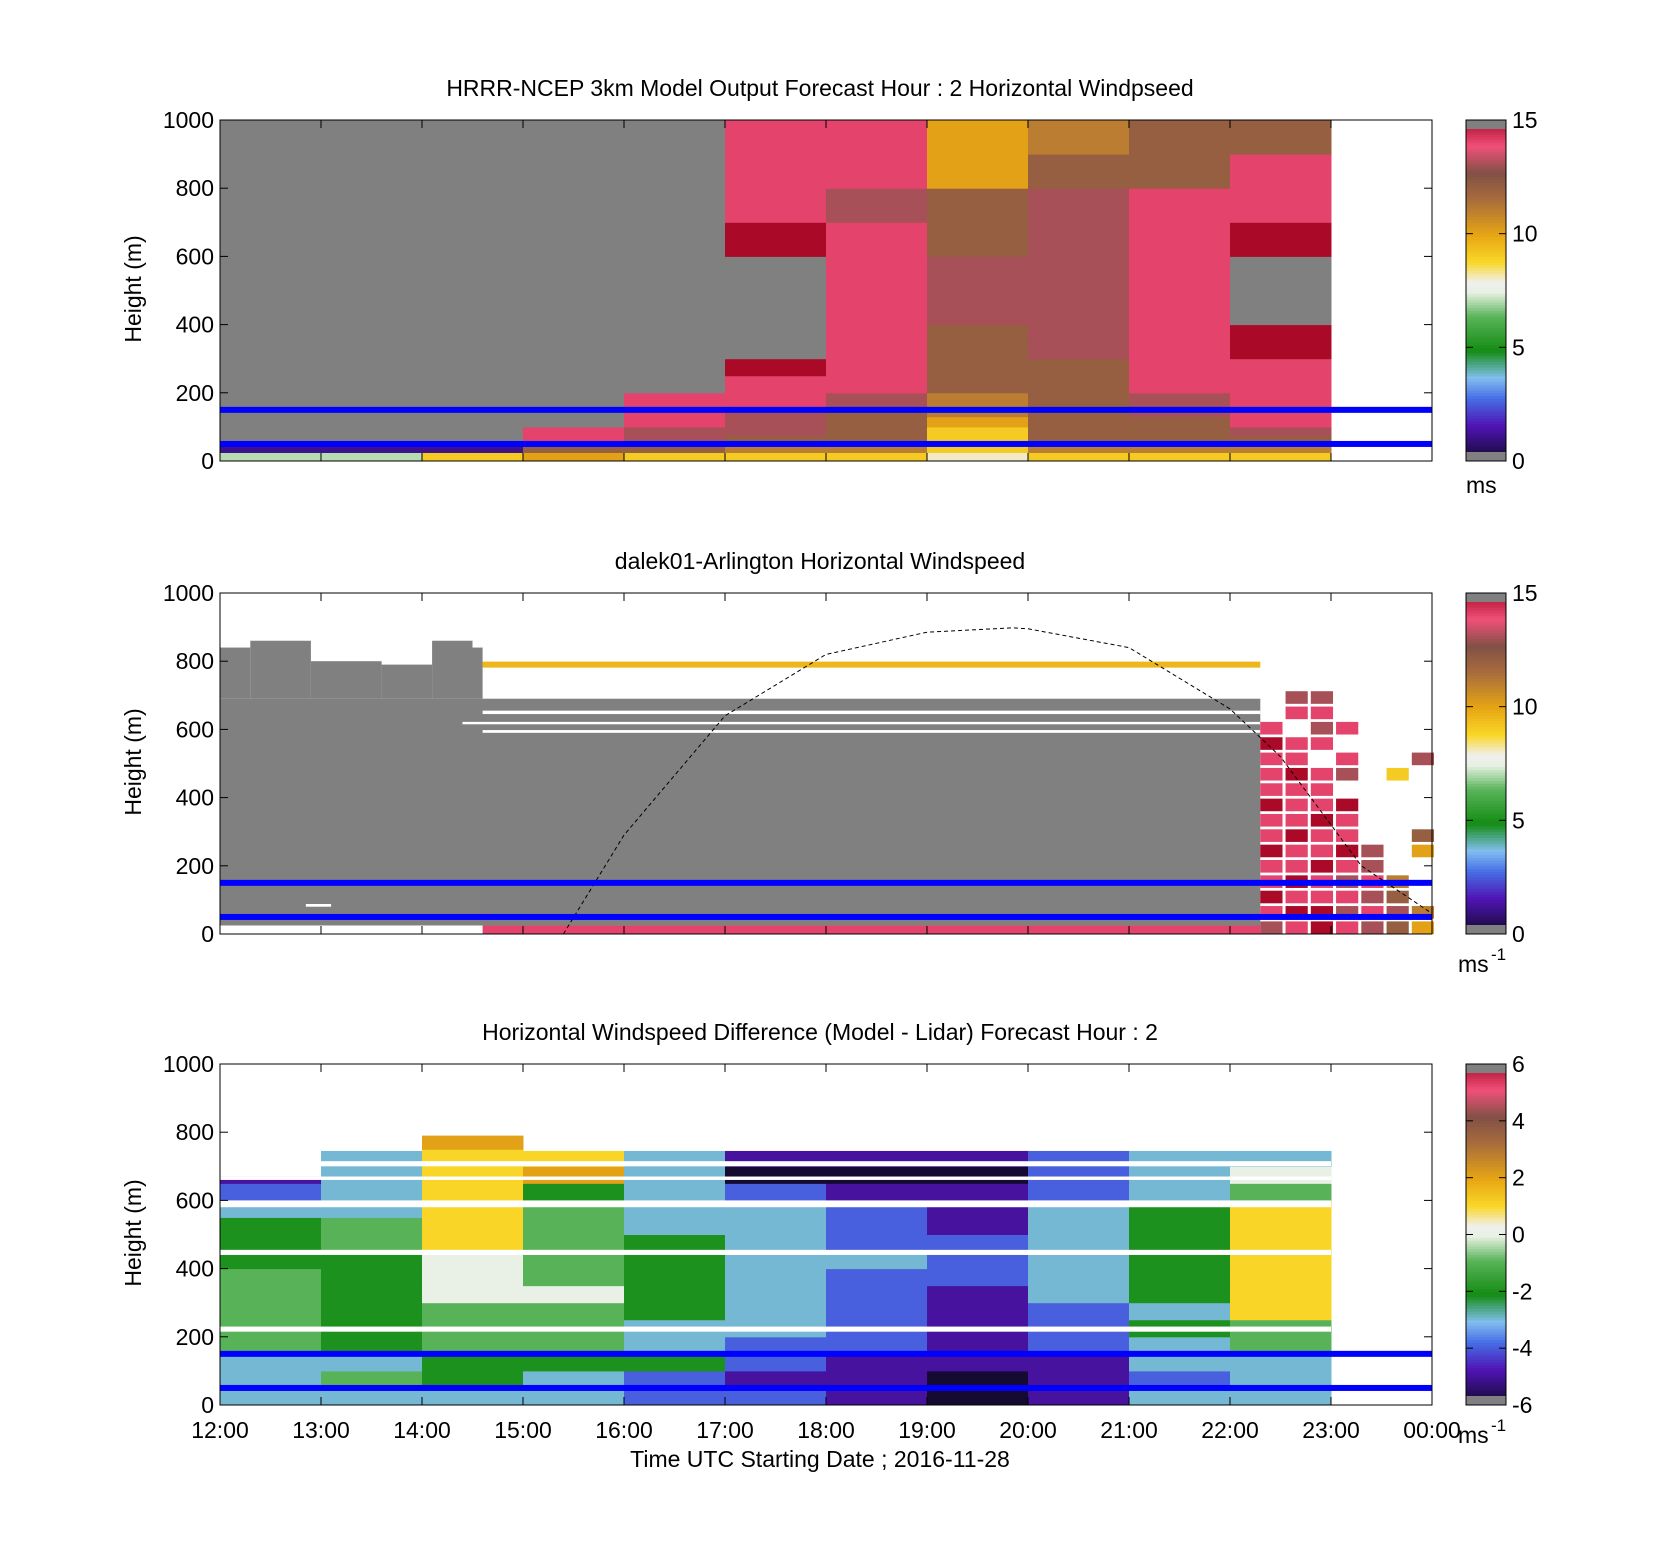 Image resolution: width=1680 pixels, height=1561 pixels. What do you see at coordinates (1518, 1064) in the screenshot?
I see `colorbar-tick-label: 6` at bounding box center [1518, 1064].